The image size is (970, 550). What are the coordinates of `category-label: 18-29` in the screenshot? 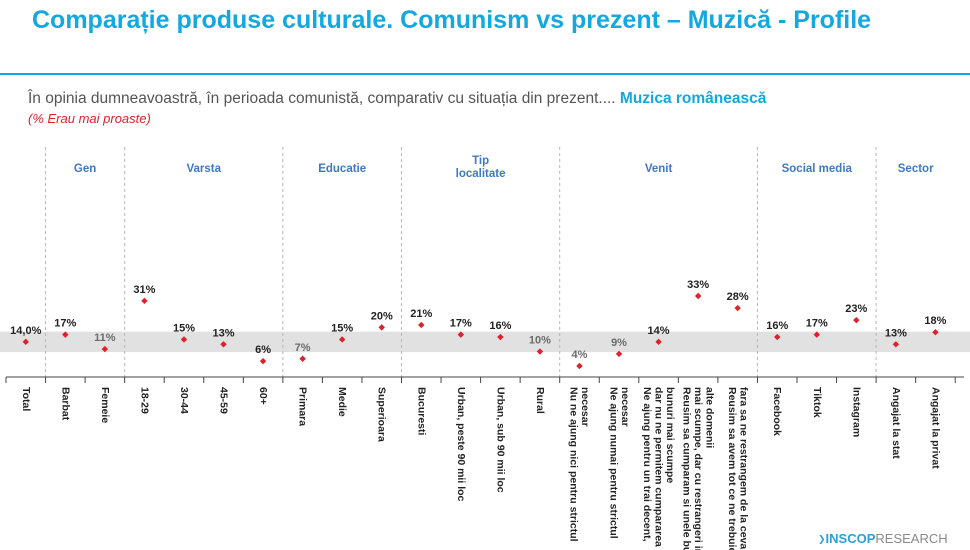 It's located at (144, 400).